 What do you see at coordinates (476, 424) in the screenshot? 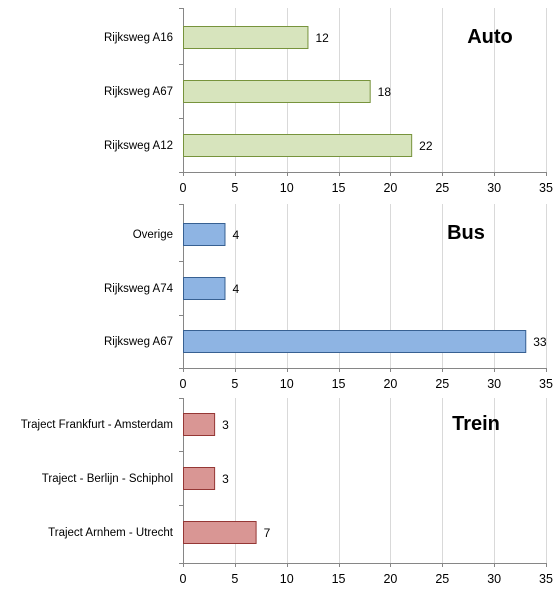
I see `panel-title: Trein` at bounding box center [476, 424].